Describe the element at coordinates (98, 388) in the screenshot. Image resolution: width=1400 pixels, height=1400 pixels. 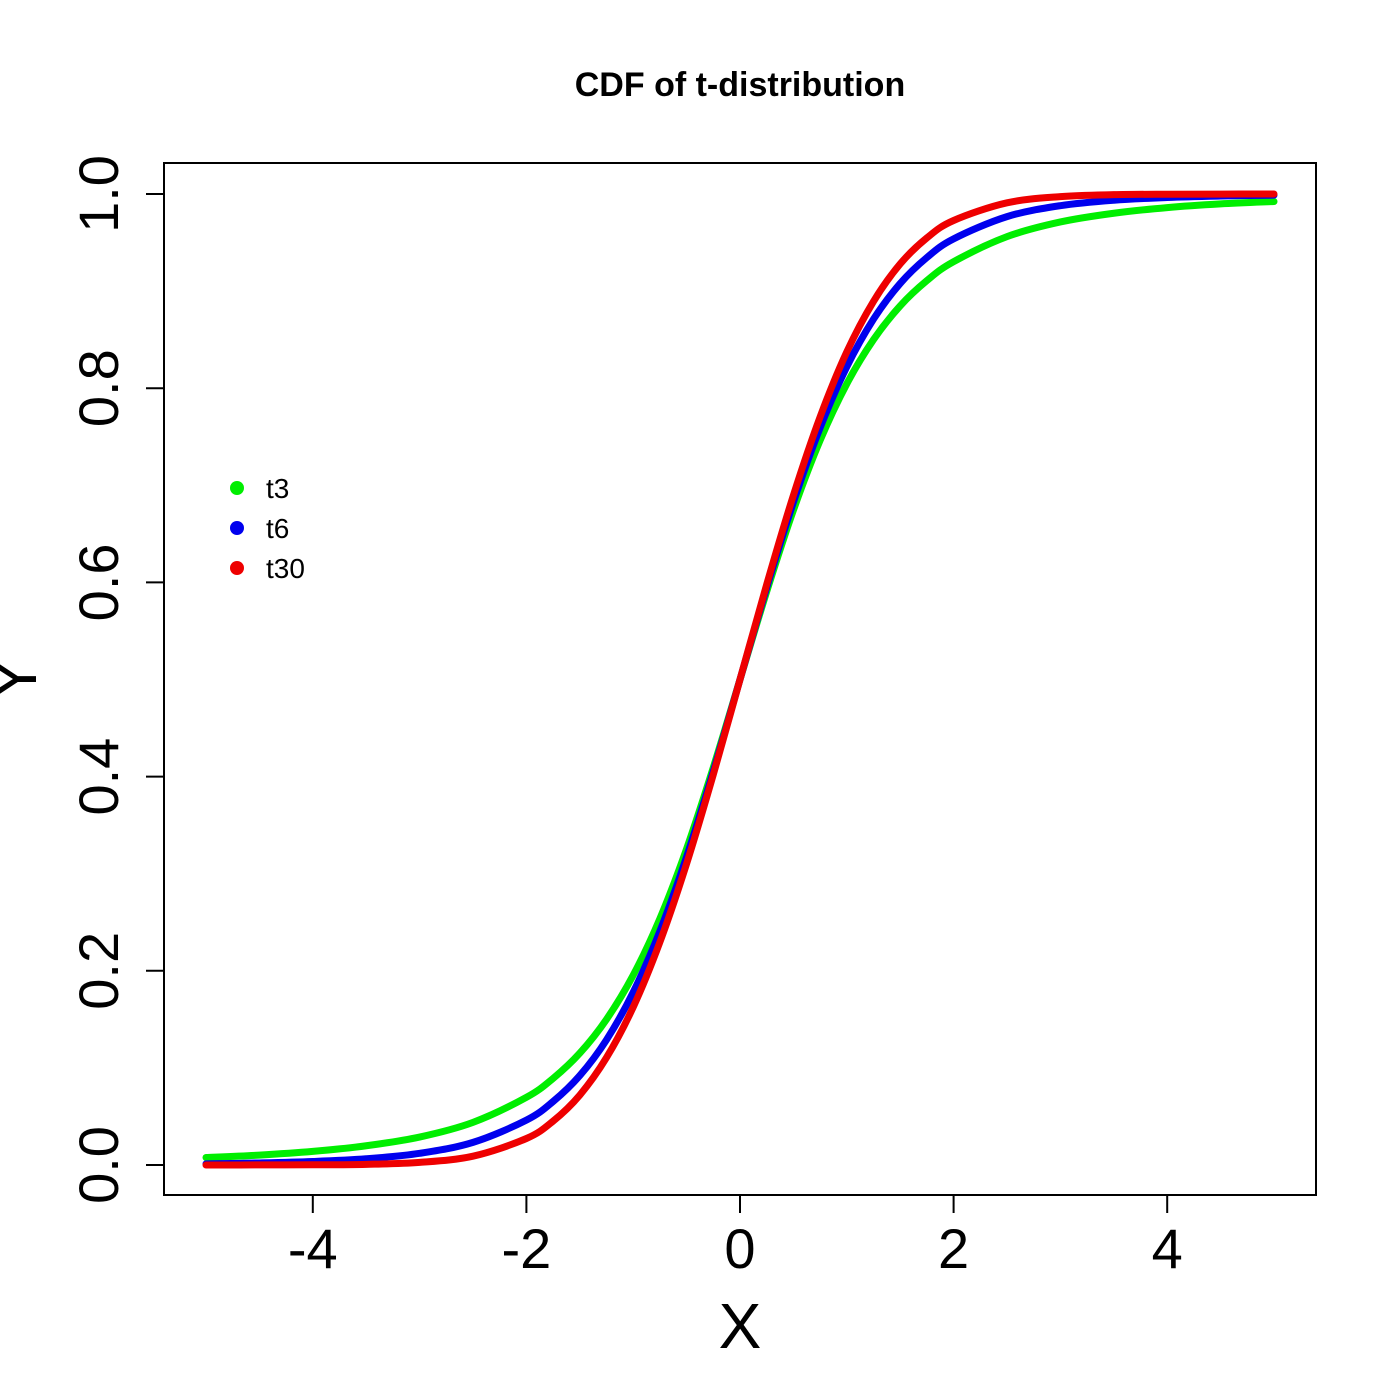
I see `y-tick-label: 0.8` at that location.